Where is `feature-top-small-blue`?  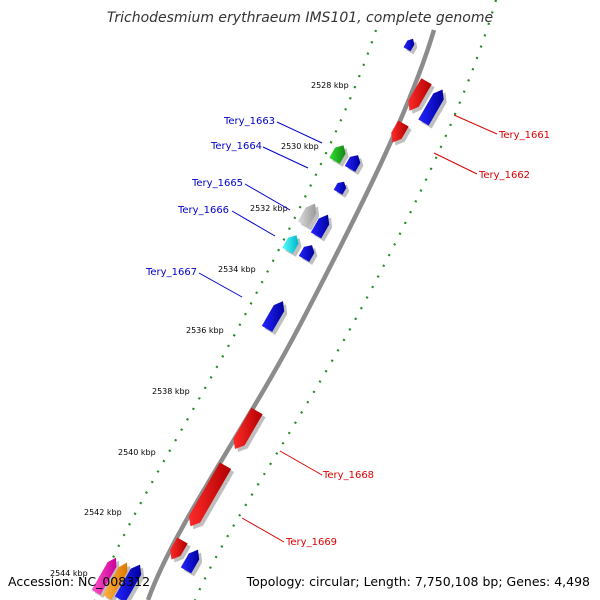
feature-top-small-blue is located at coordinates (410, 46).